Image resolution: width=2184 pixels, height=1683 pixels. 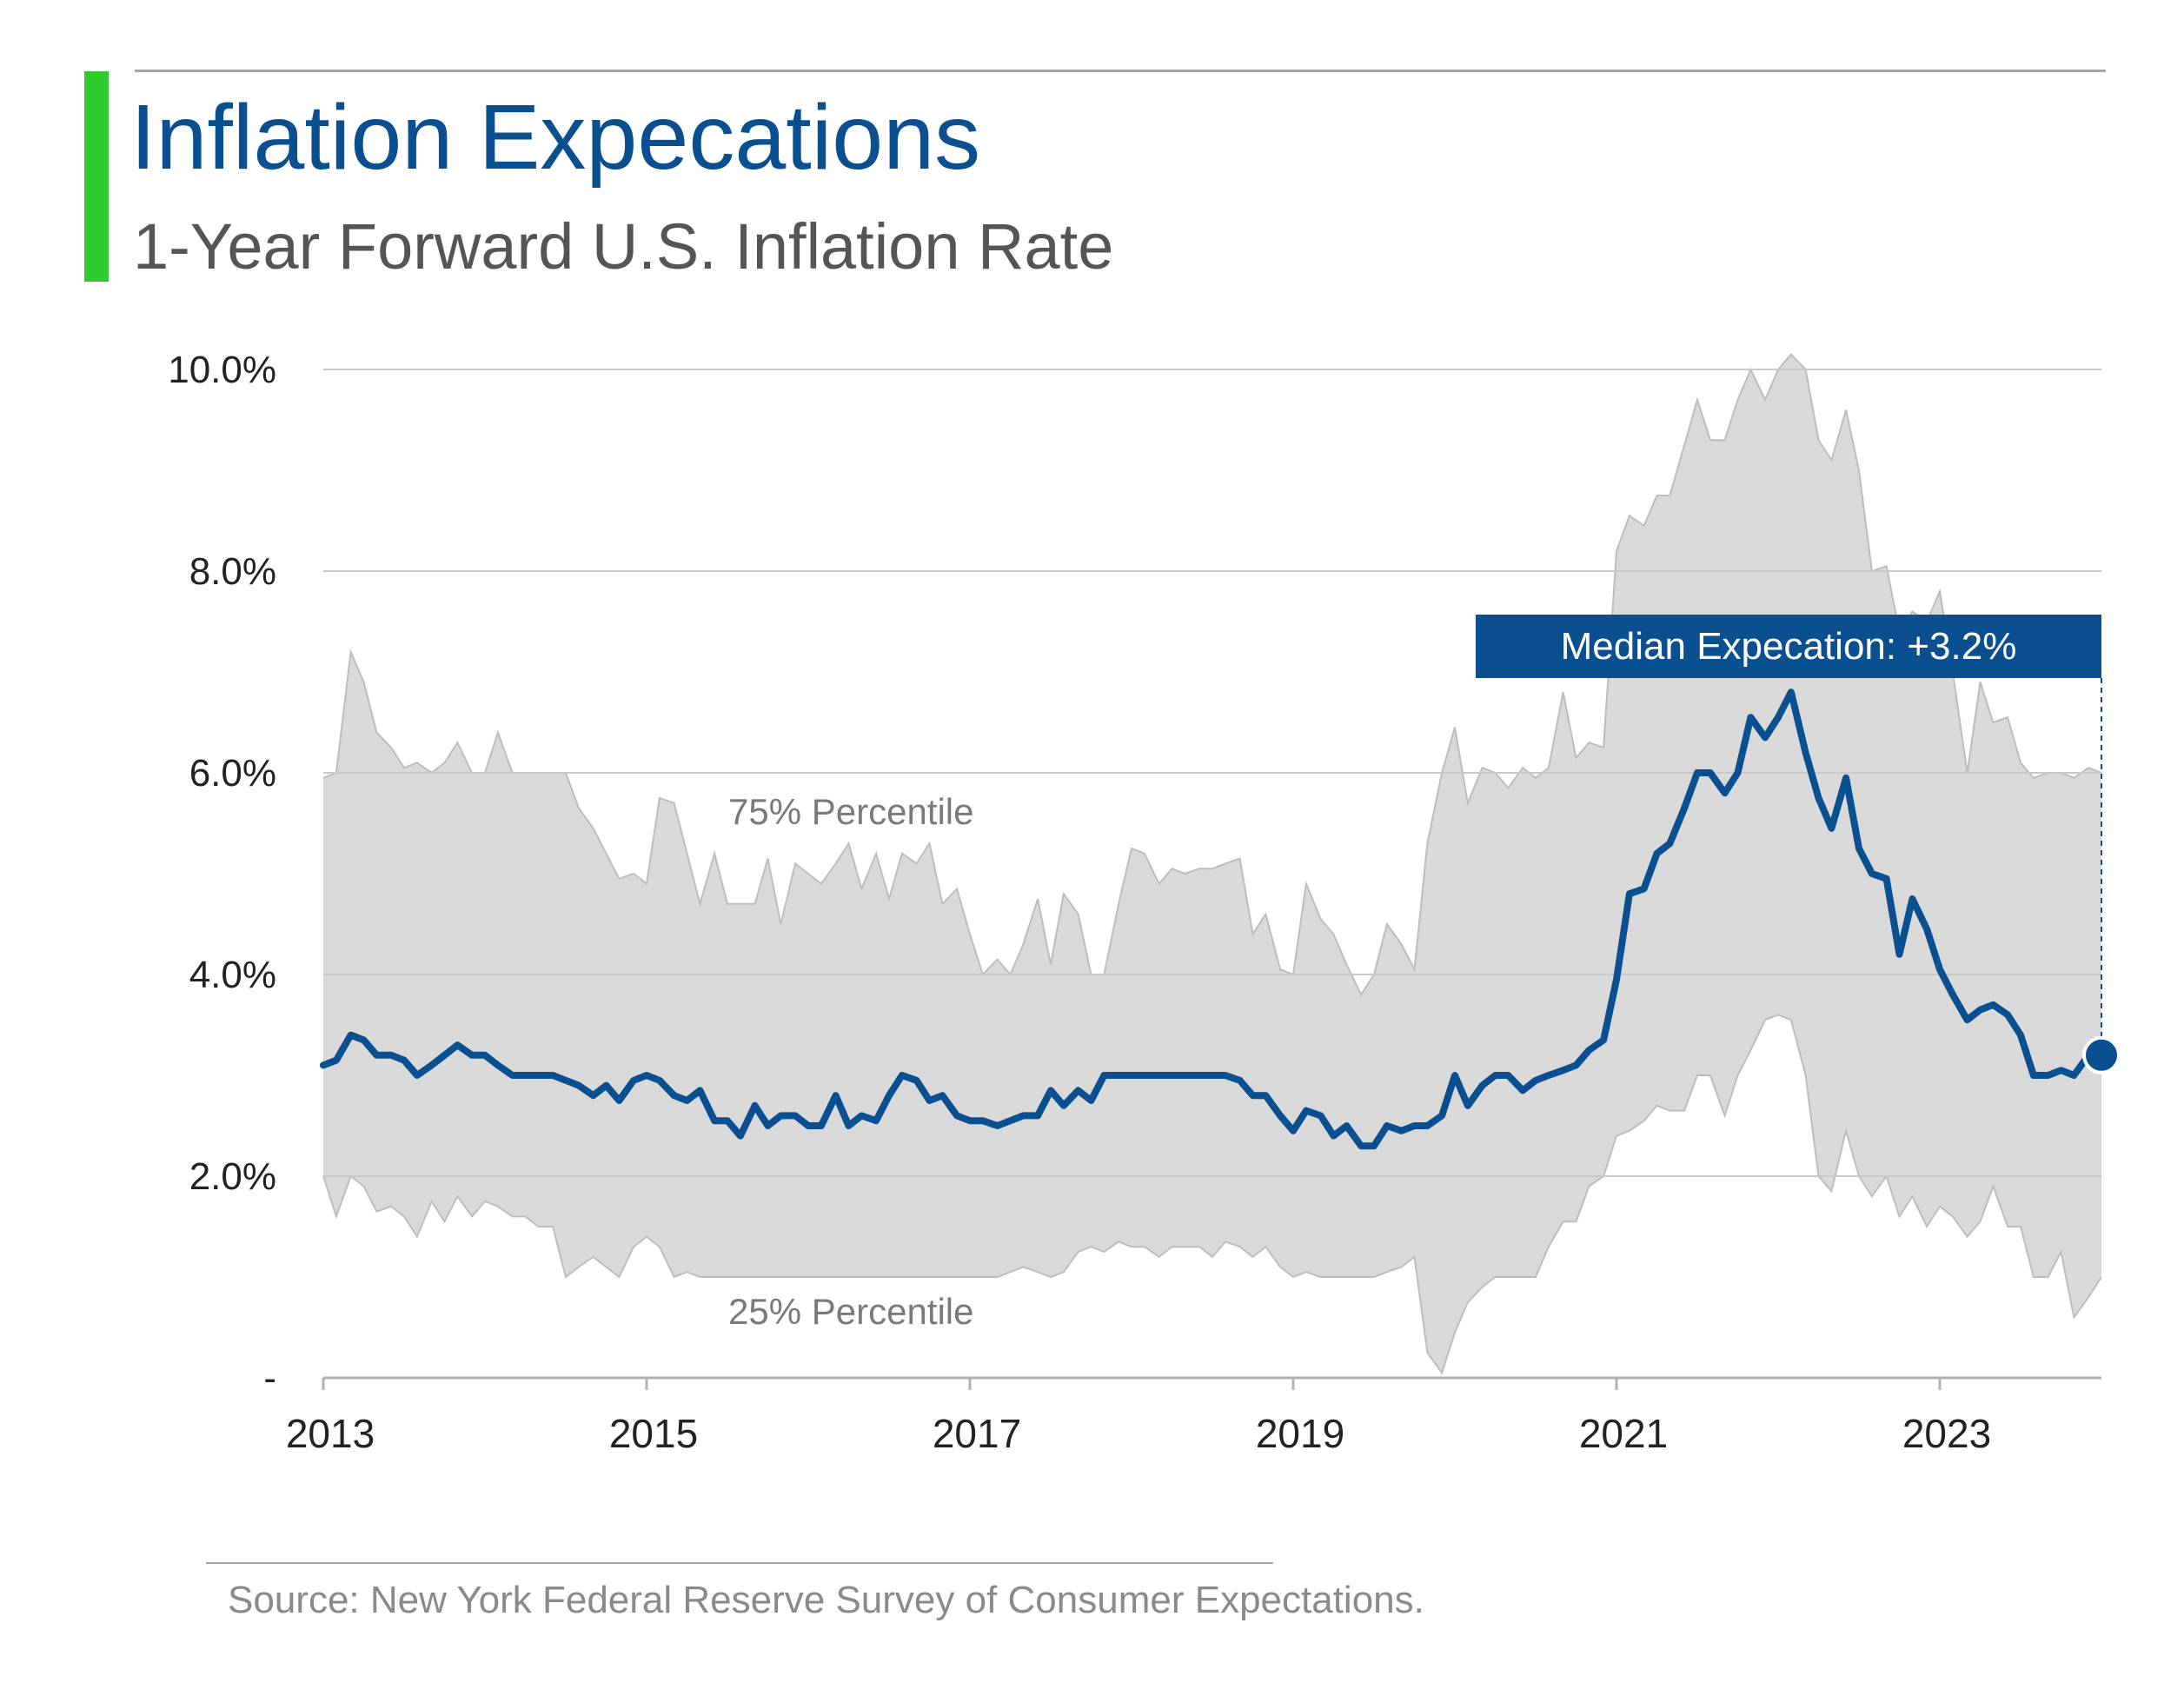 What do you see at coordinates (96, 176) in the screenshot?
I see `accent-bar` at bounding box center [96, 176].